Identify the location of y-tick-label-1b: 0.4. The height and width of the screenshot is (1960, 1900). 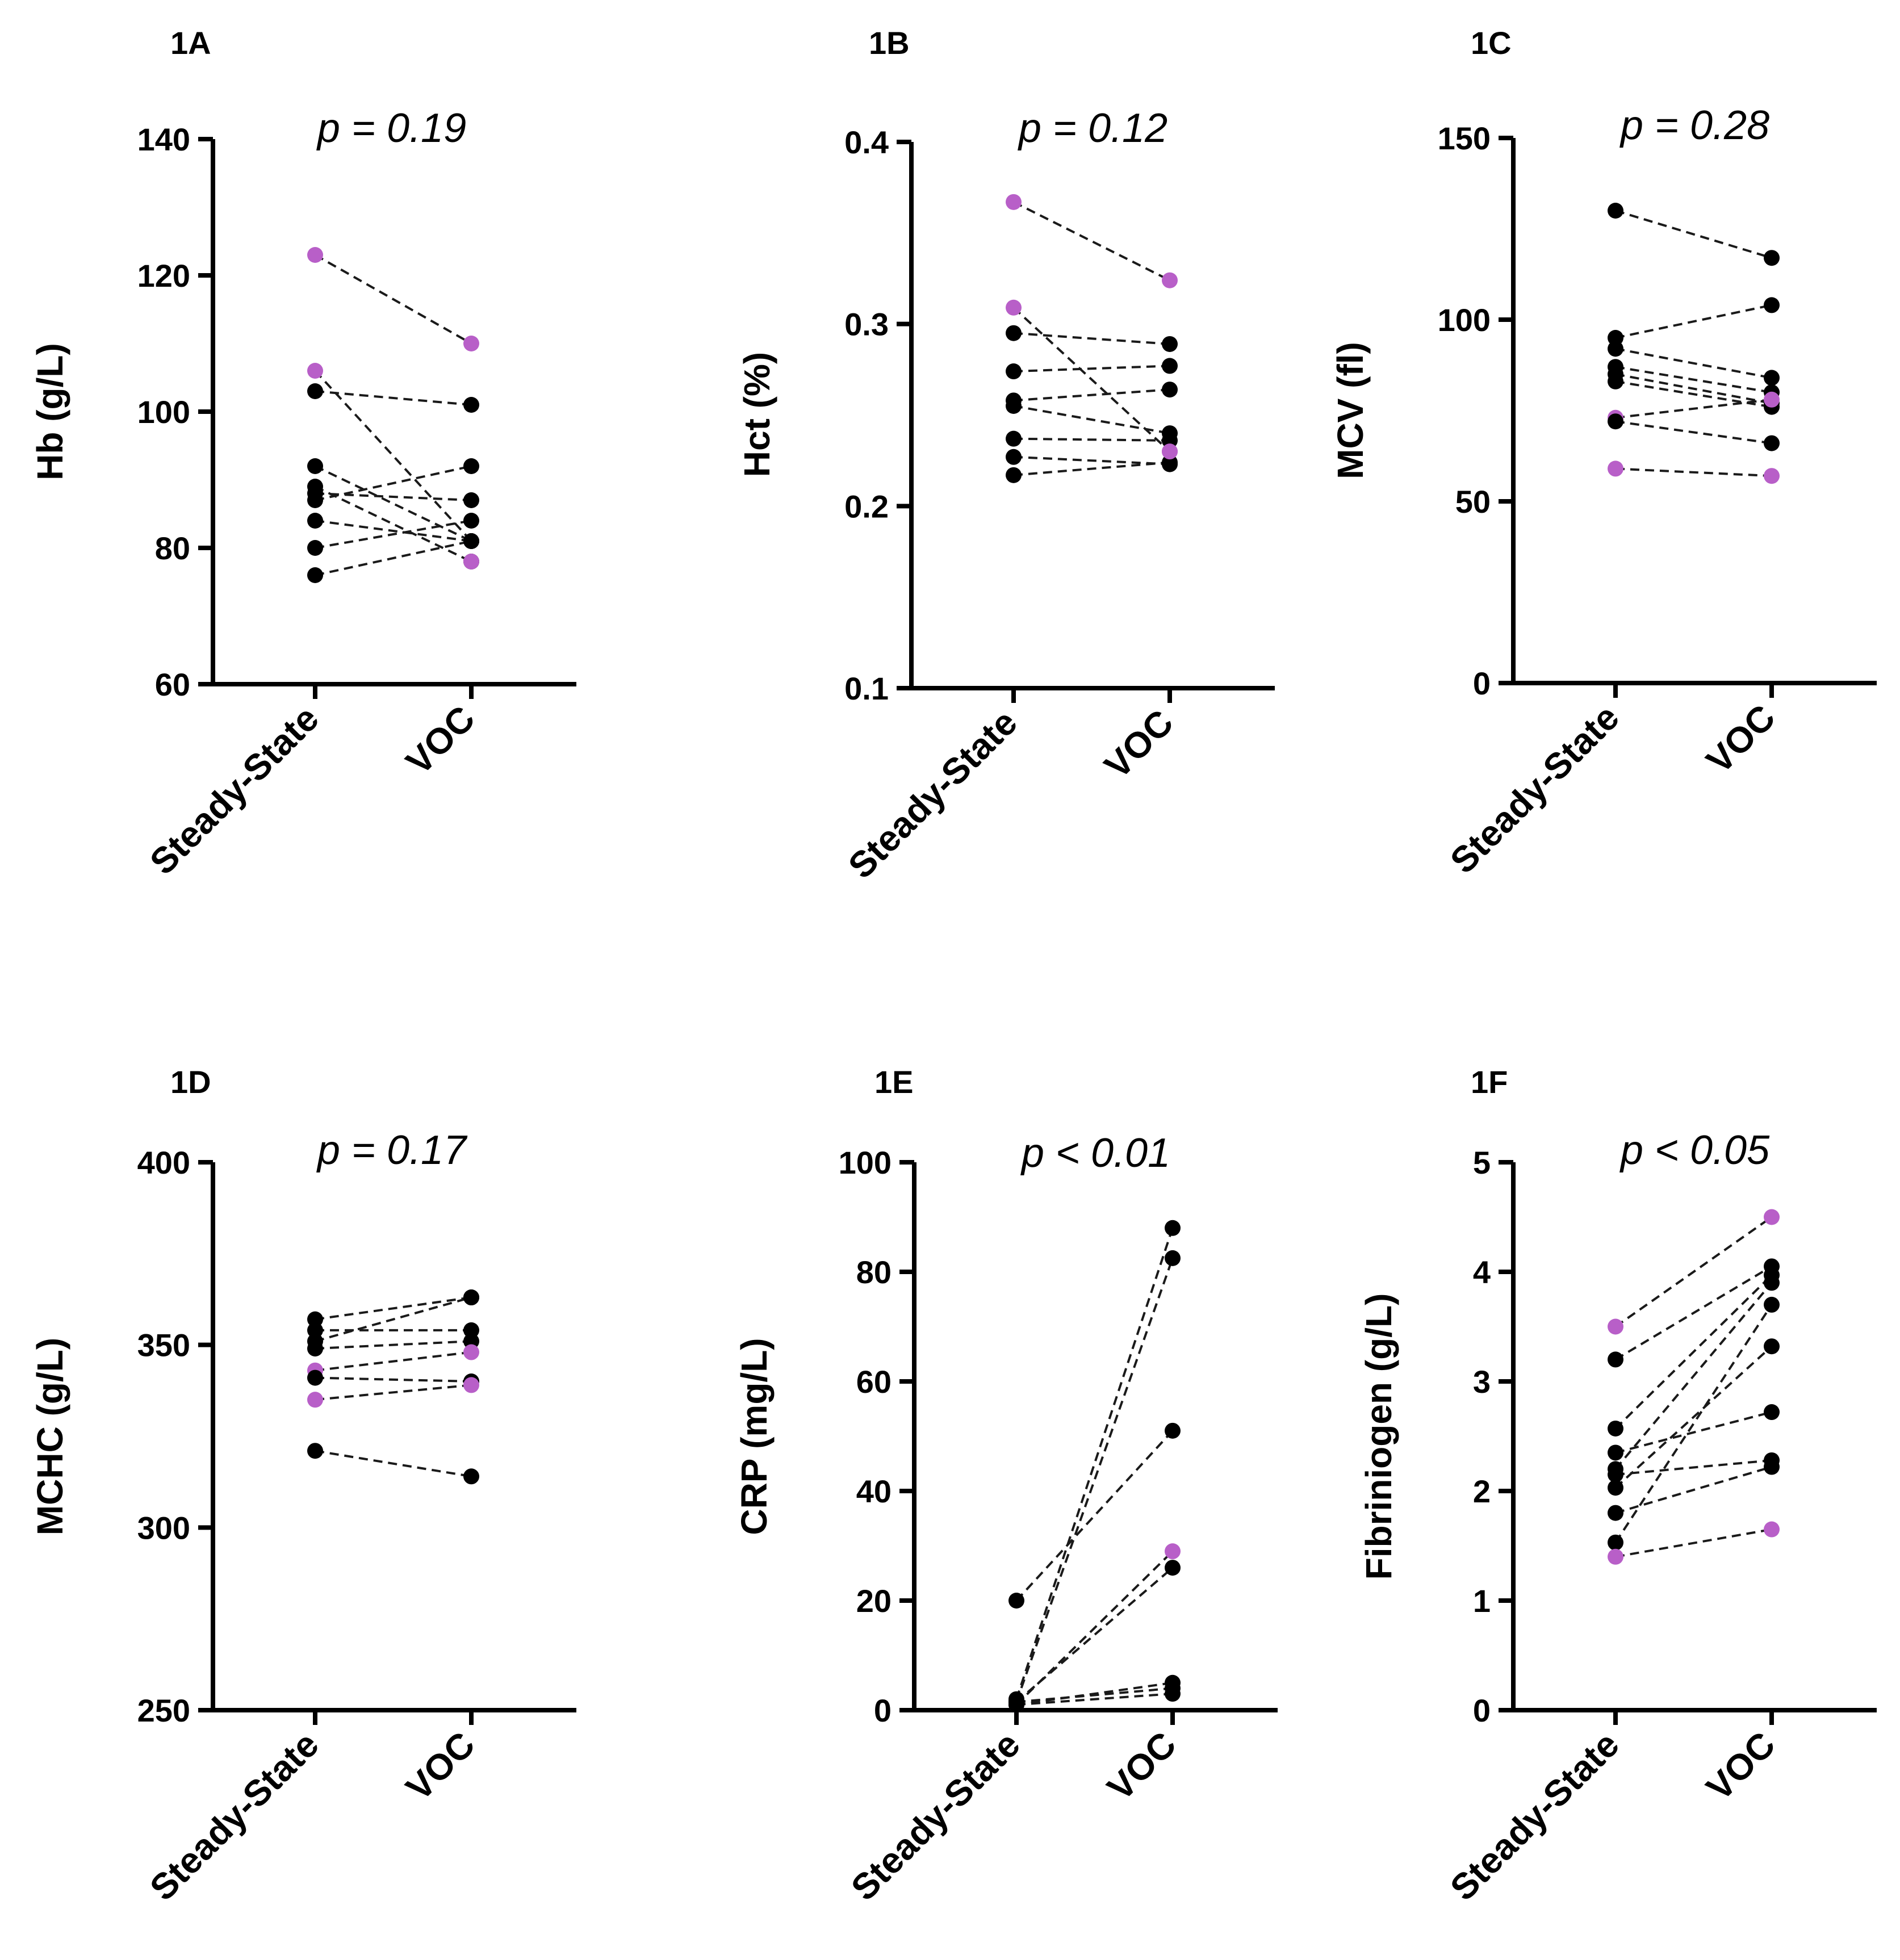
(867, 142).